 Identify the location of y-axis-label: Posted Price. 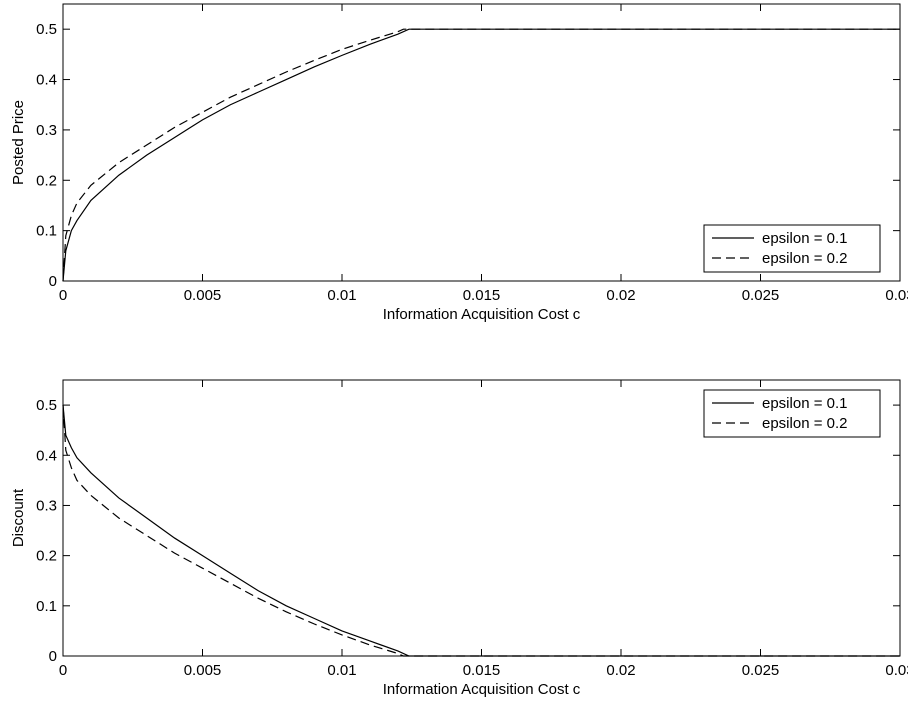
(18, 142).